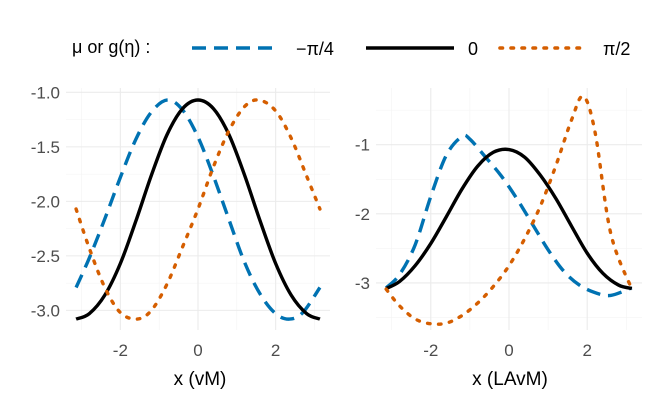 The width and height of the screenshot is (660, 407). What do you see at coordinates (111, 47) in the screenshot?
I see `legend-title: μ or g(η) :` at bounding box center [111, 47].